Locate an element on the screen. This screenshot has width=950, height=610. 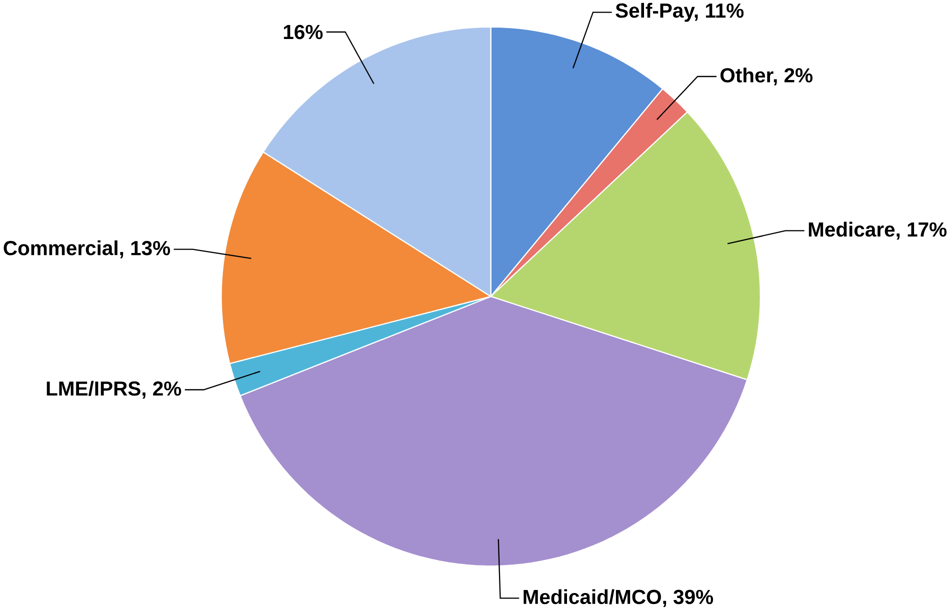
data-label: Medicaid/MCO, 39% is located at coordinates (619, 598).